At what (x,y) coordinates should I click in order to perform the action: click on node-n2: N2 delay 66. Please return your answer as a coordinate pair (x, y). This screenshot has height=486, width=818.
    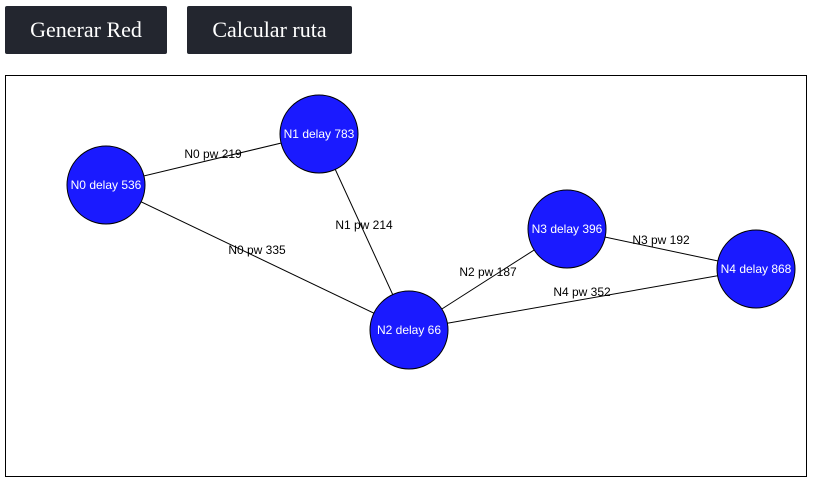
    Looking at the image, I should click on (409, 330).